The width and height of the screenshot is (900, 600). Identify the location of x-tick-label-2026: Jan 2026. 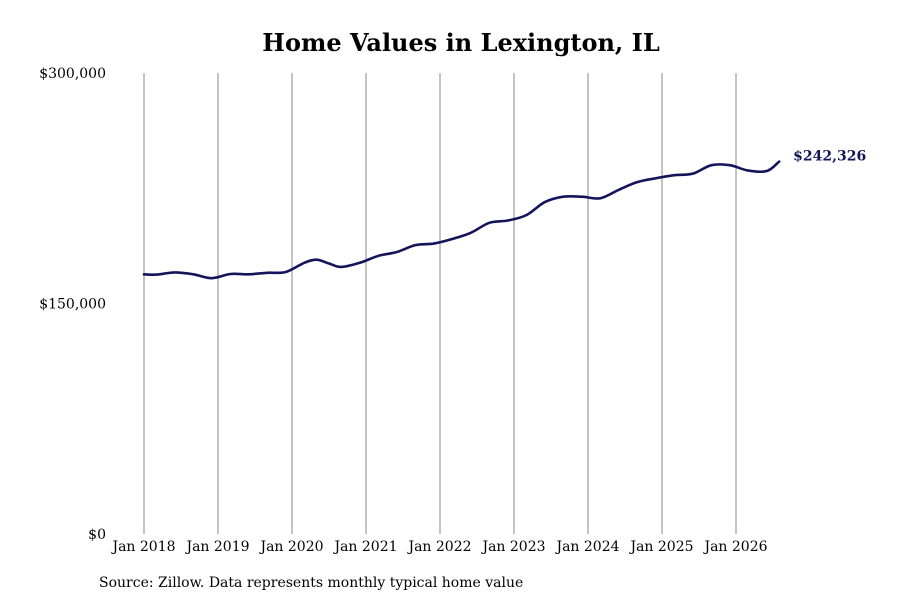
(734, 547).